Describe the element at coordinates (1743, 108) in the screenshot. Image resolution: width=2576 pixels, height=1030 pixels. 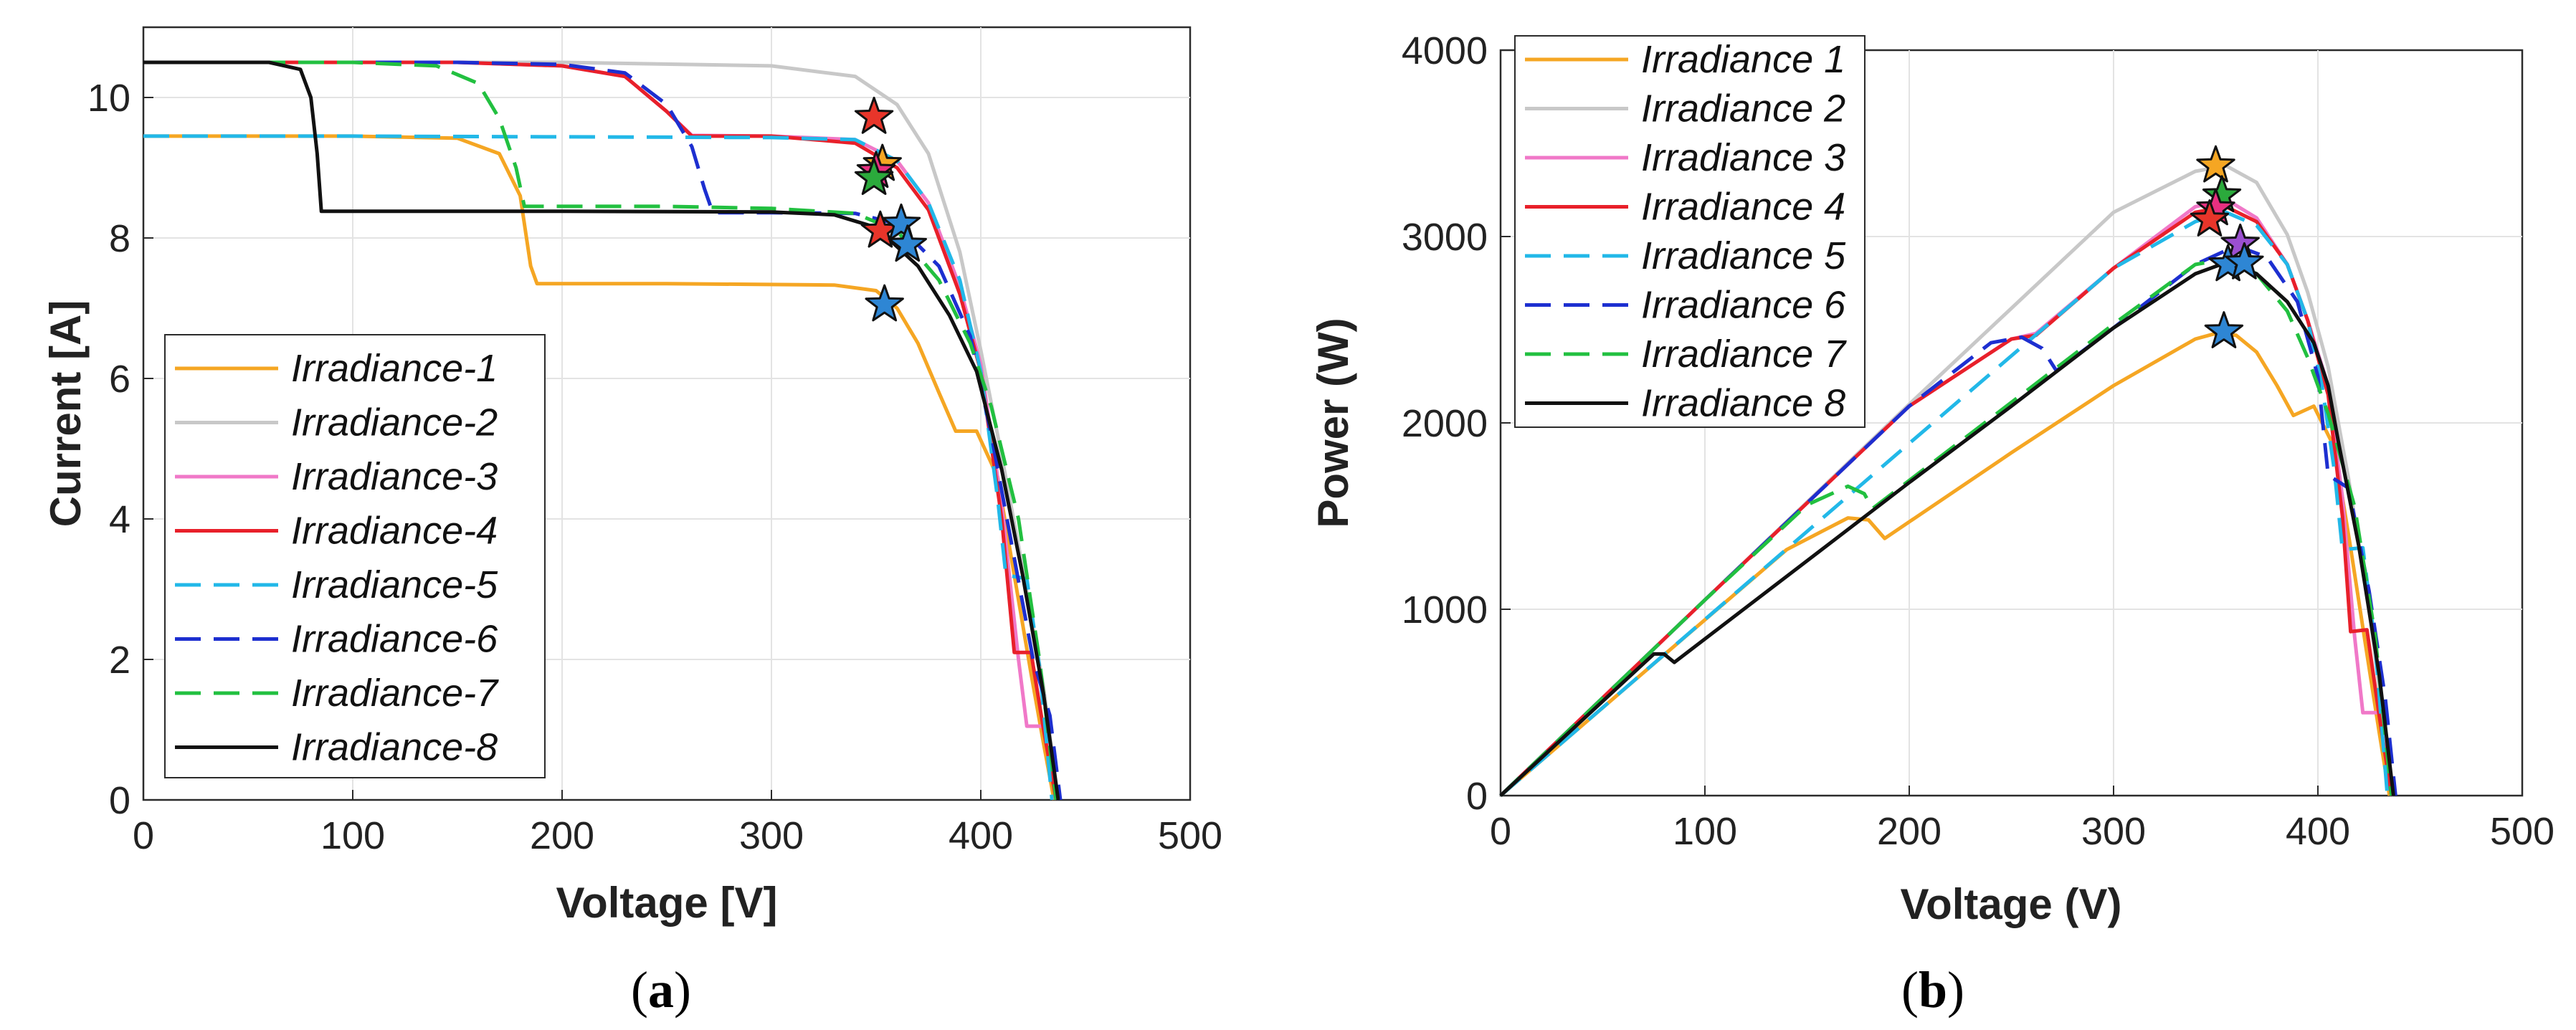
I see `legend-label: Irradiance 2` at that location.